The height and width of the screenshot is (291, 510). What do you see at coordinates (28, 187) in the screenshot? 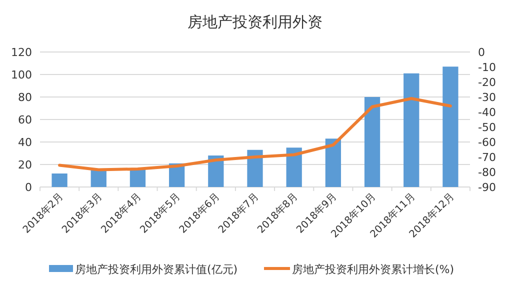
I see `y-tick-label: 0` at bounding box center [28, 187].